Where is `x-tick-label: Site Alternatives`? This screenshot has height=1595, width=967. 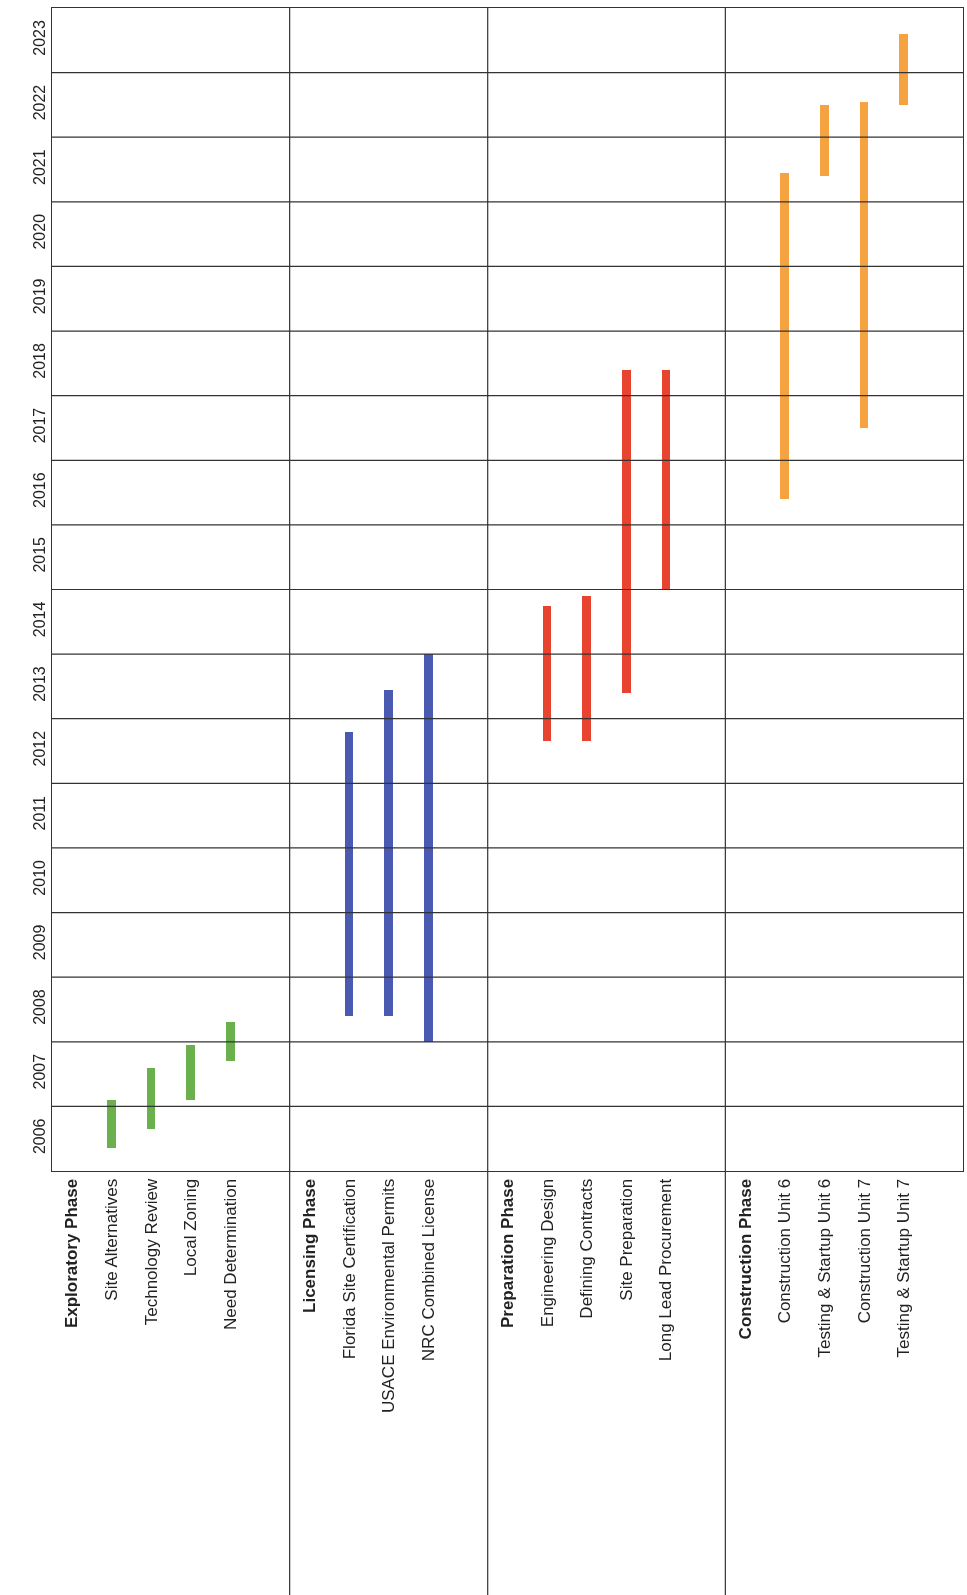
x-tick-label: Site Alternatives is located at coordinates (111, 1246).